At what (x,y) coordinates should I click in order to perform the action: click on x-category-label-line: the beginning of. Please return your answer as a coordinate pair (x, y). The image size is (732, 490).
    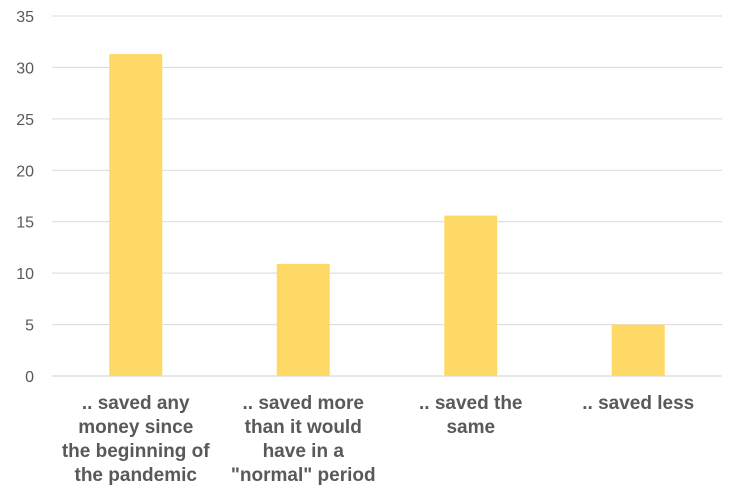
    Looking at the image, I should click on (136, 451).